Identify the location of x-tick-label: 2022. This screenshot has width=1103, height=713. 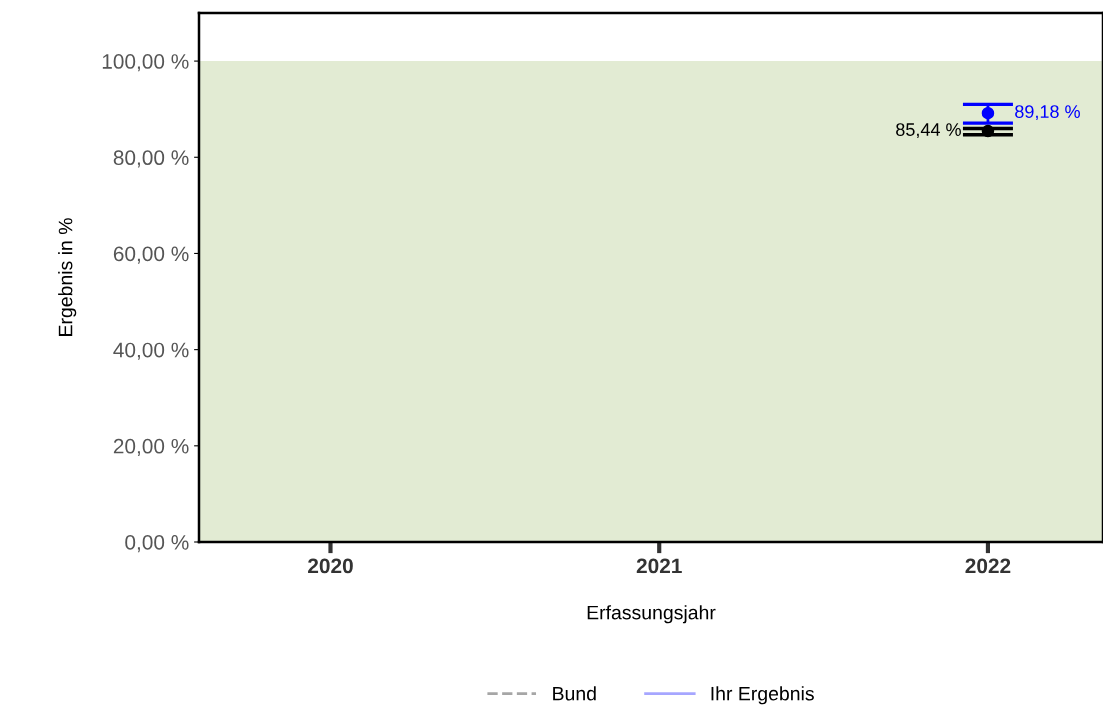
(988, 566).